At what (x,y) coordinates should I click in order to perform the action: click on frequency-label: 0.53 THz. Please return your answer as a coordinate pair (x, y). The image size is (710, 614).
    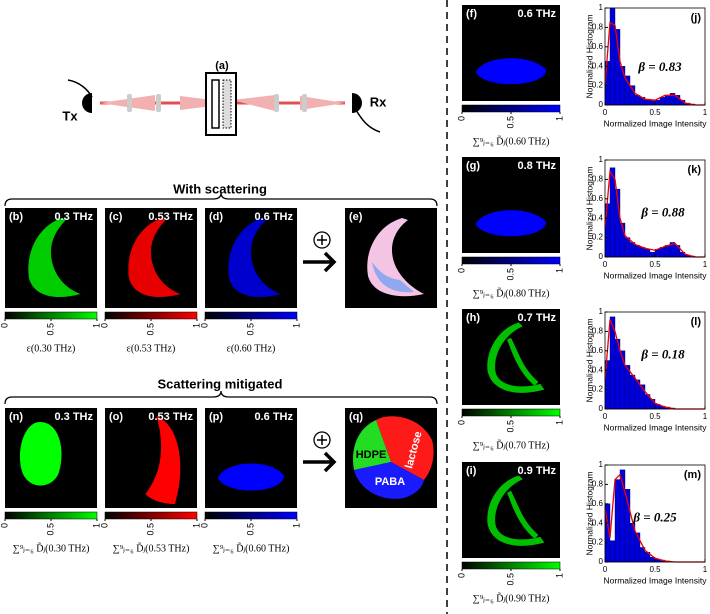
    Looking at the image, I should click on (170, 417).